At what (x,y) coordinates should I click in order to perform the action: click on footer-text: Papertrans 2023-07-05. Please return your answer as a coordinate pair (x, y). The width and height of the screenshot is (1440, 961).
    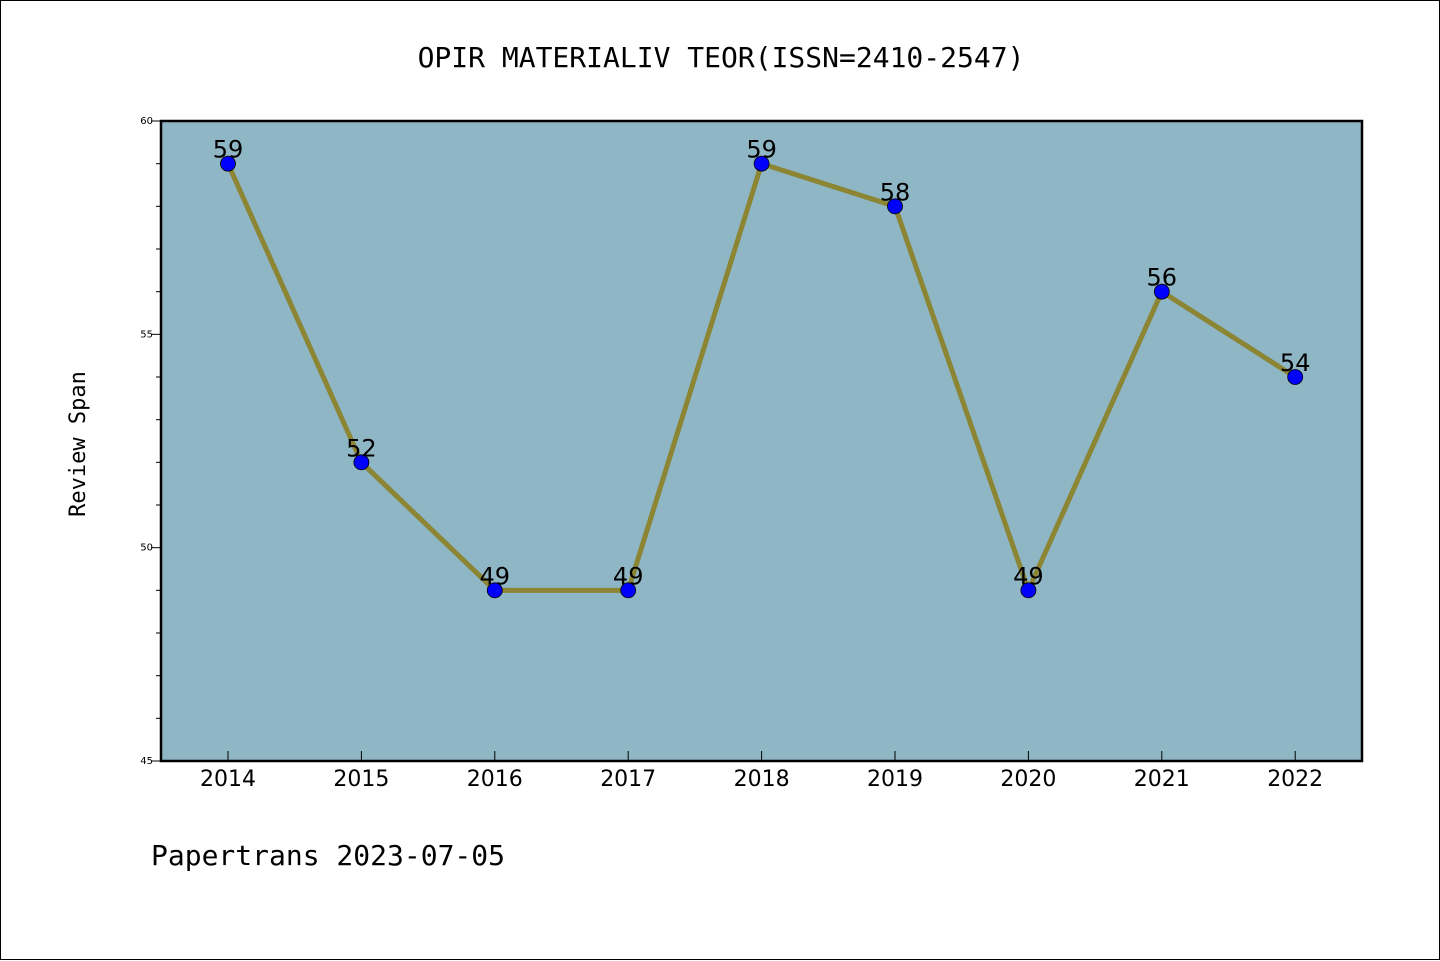
    Looking at the image, I should click on (328, 855).